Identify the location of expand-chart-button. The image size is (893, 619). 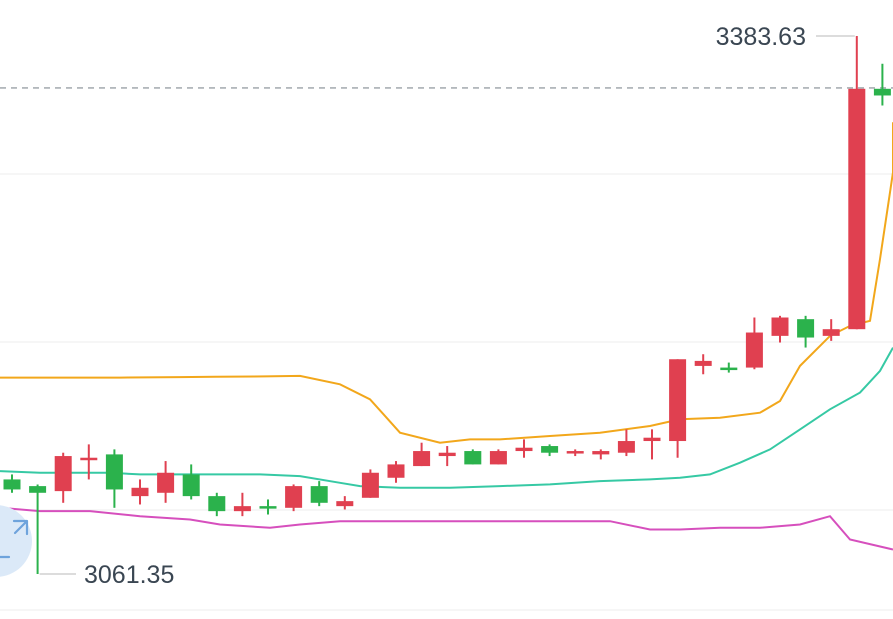
(16, 541).